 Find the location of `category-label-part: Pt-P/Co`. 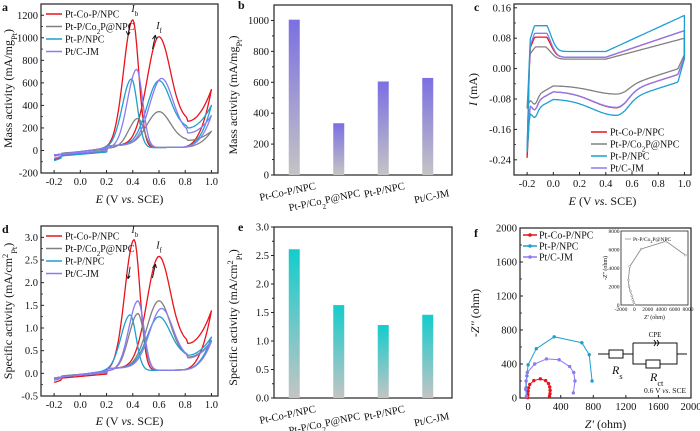

category-label-part: Pt-P/Co is located at coordinates (305, 425).